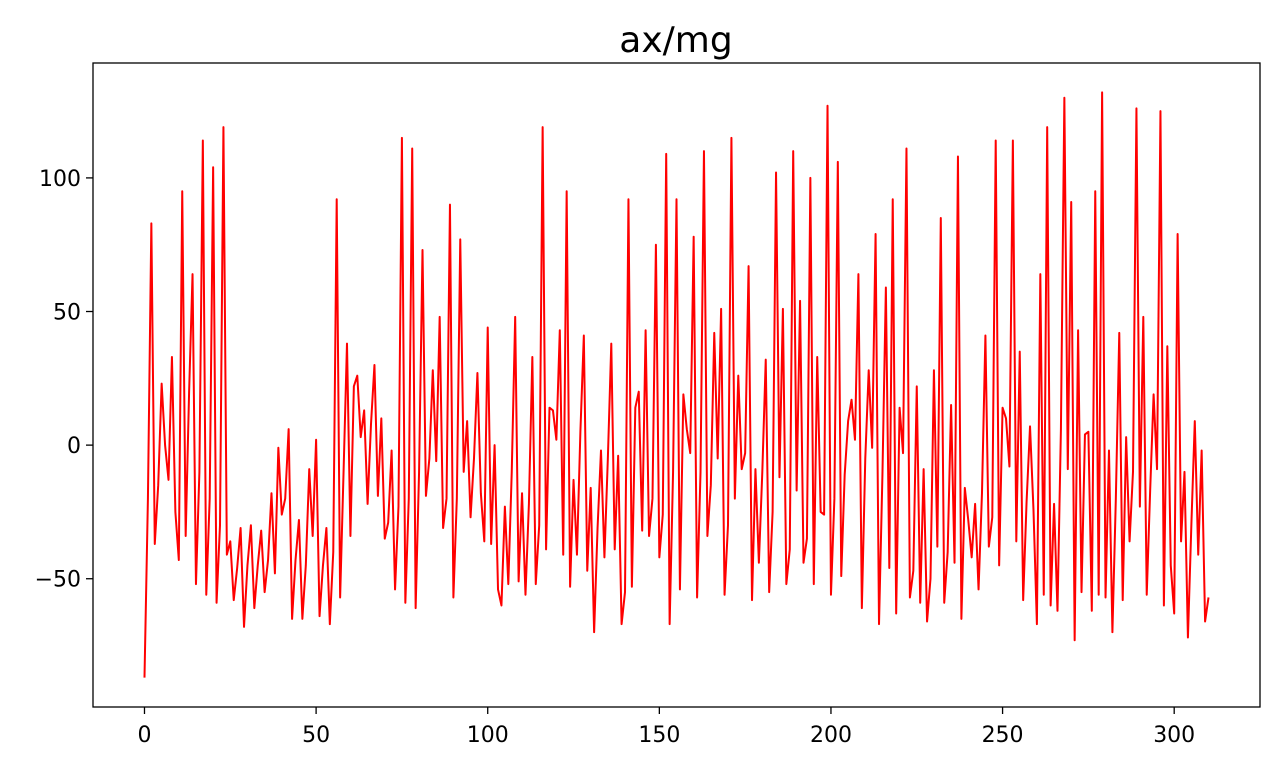 The height and width of the screenshot is (768, 1280). What do you see at coordinates (675, 40) in the screenshot?
I see `chart-title: ax/mg` at bounding box center [675, 40].